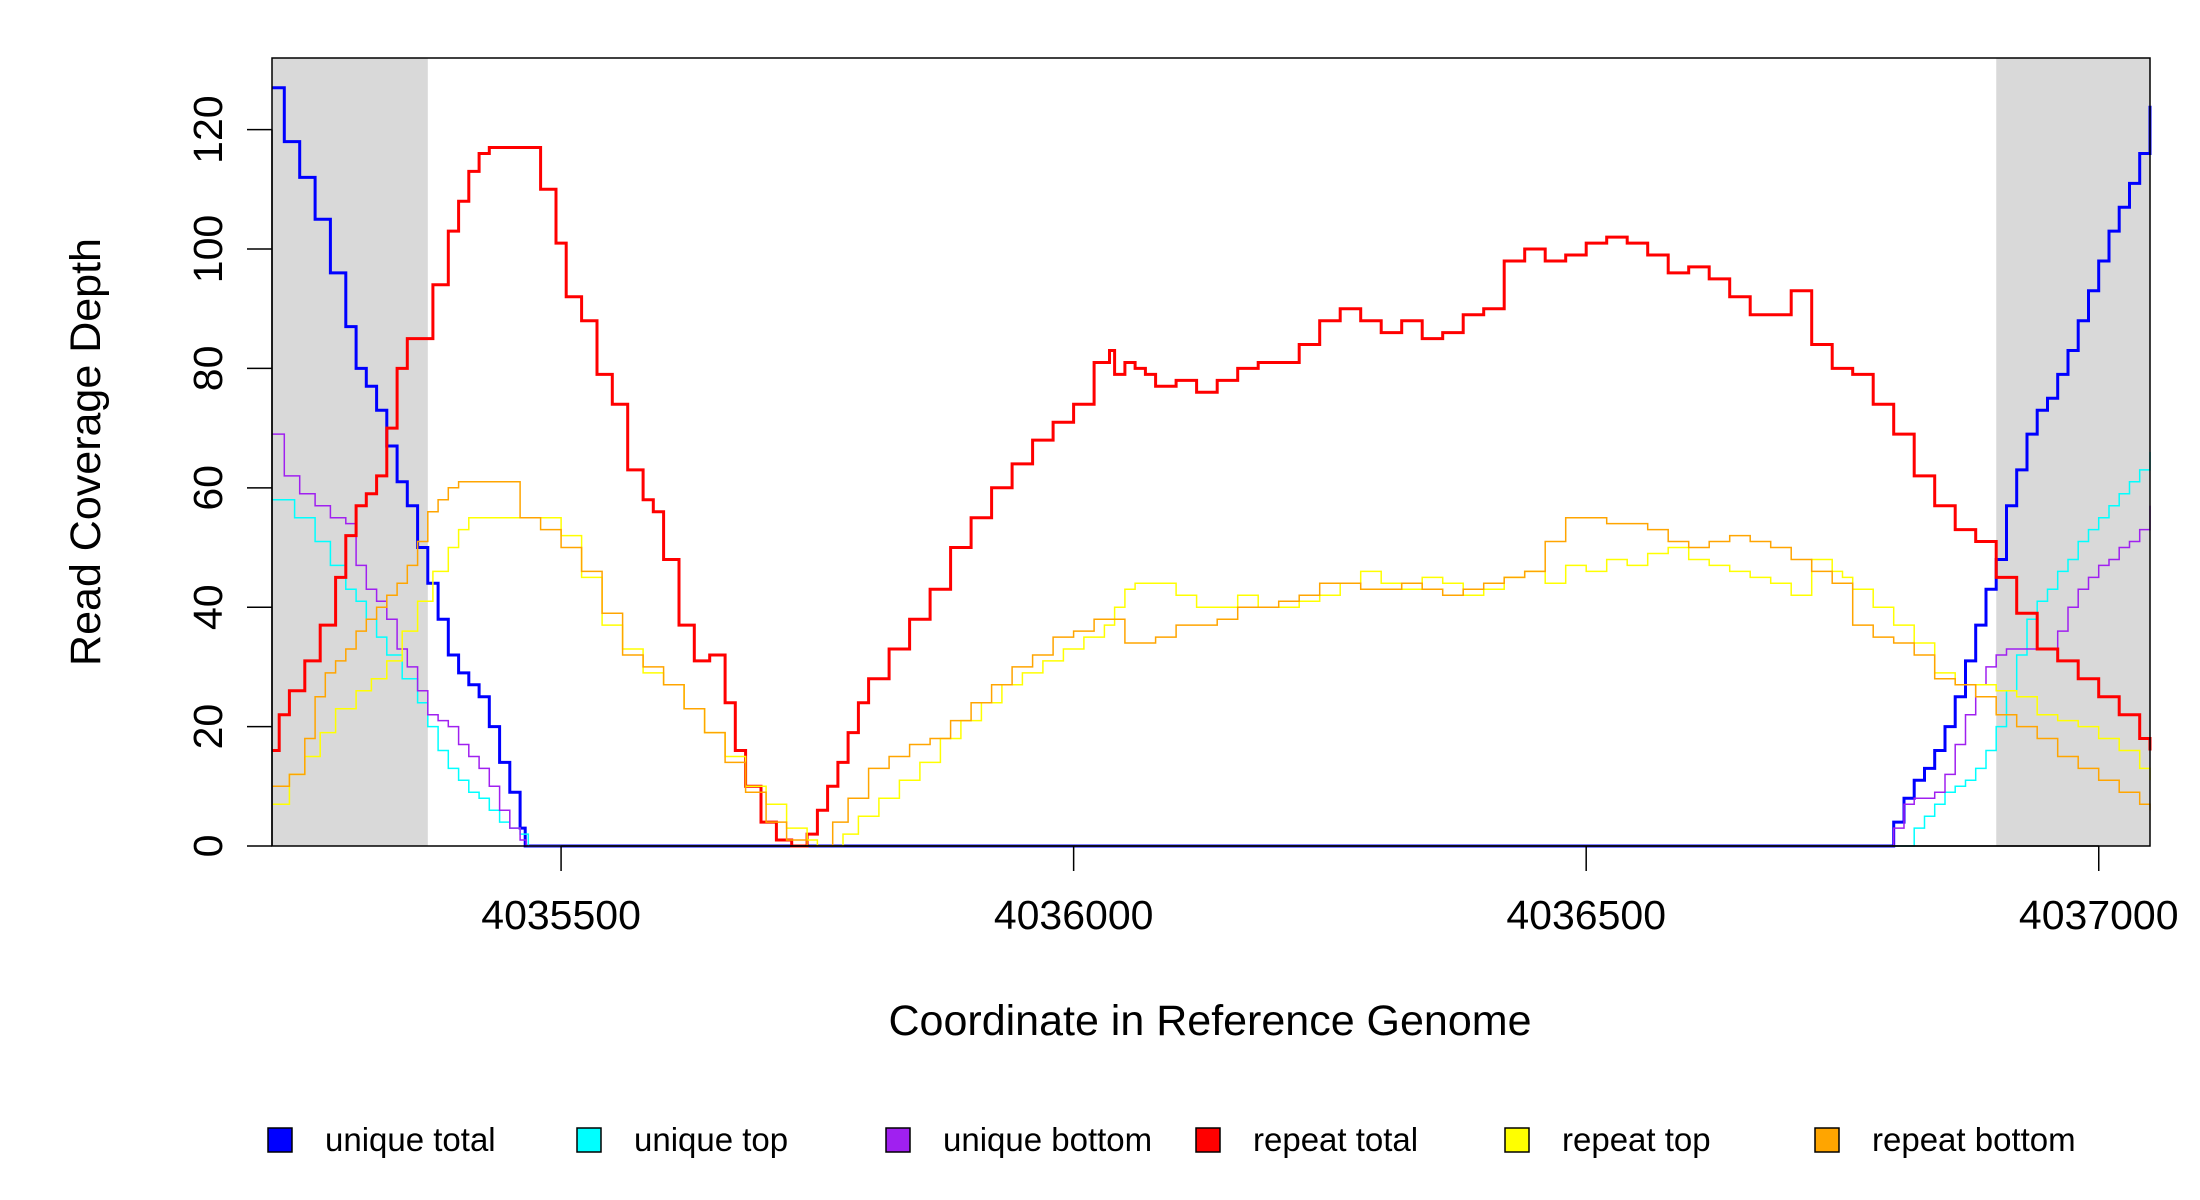  I want to click on x-tick-label: 4036000, so click(1074, 915).